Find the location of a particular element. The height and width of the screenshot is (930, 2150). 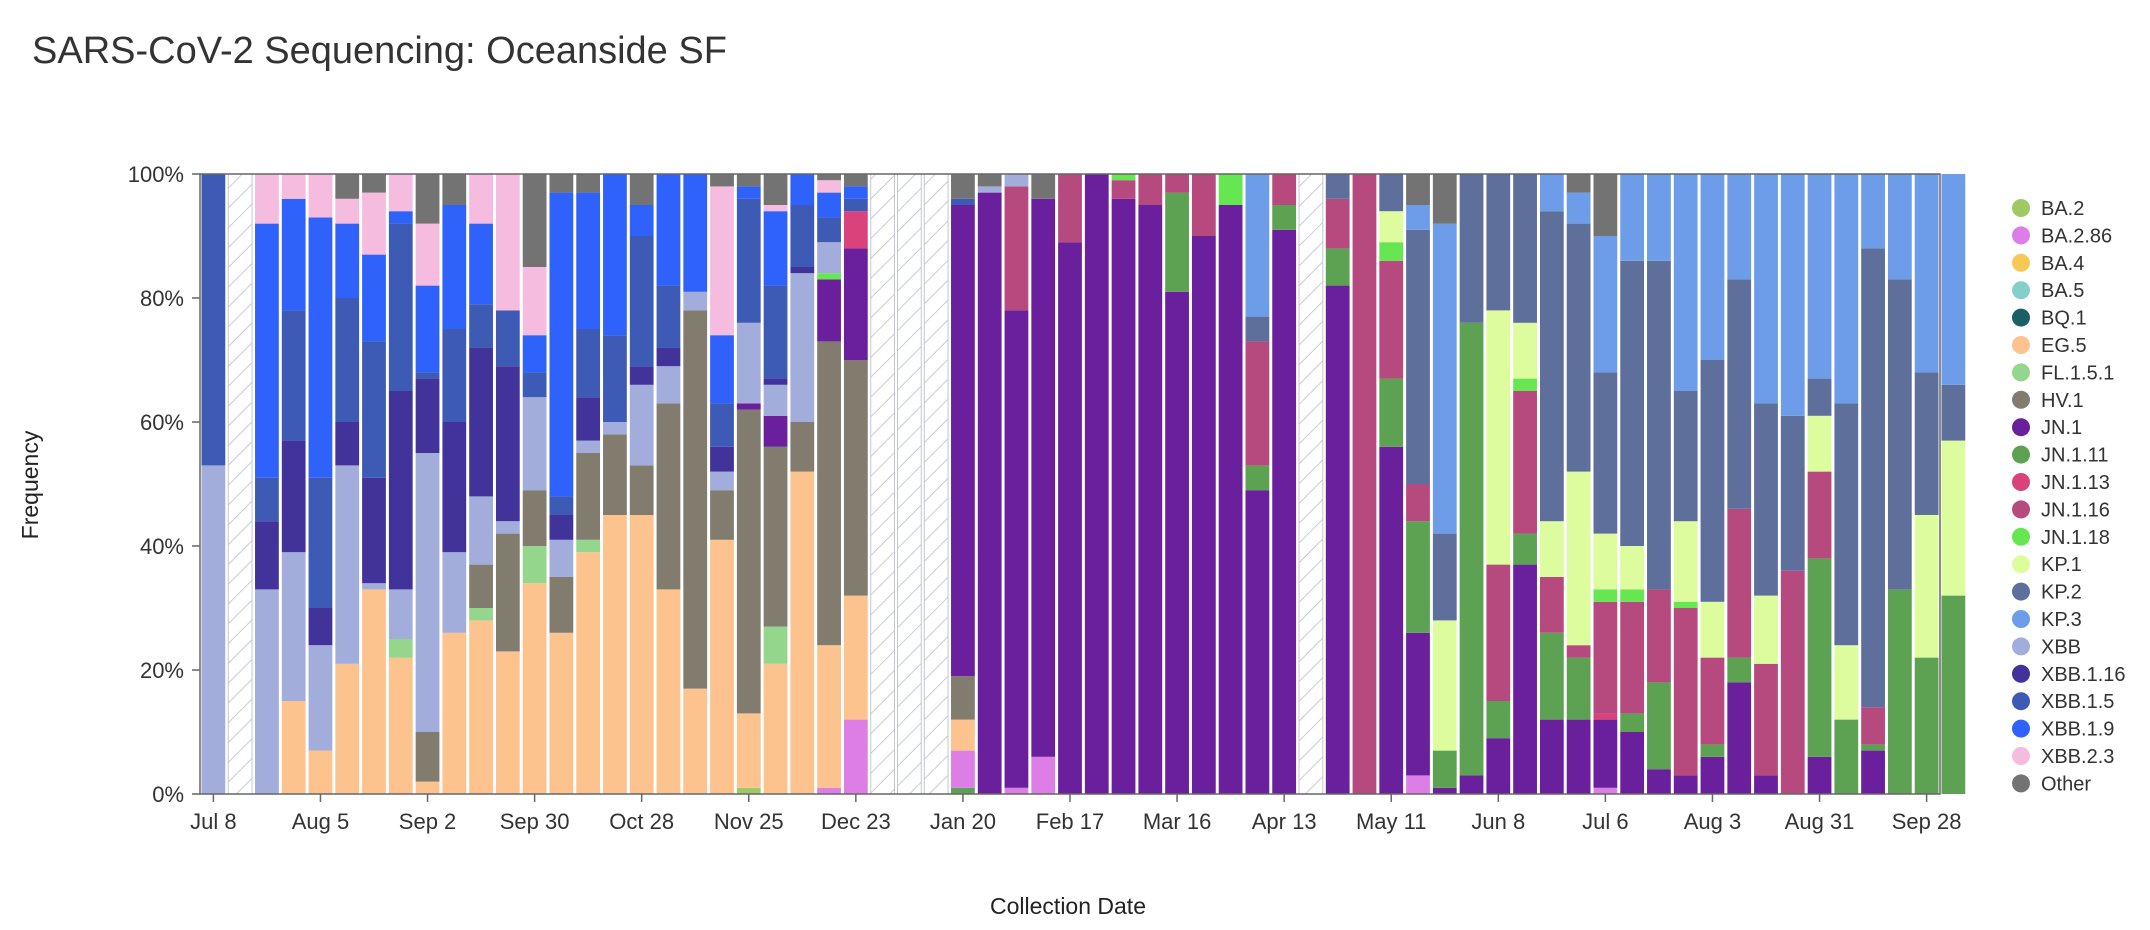

legend-label: HV.1 is located at coordinates (2062, 401).